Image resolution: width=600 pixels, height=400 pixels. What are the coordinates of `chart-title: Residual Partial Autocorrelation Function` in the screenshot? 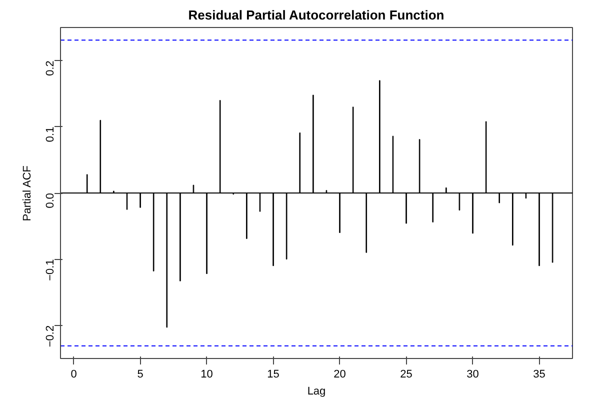 It's located at (316, 15).